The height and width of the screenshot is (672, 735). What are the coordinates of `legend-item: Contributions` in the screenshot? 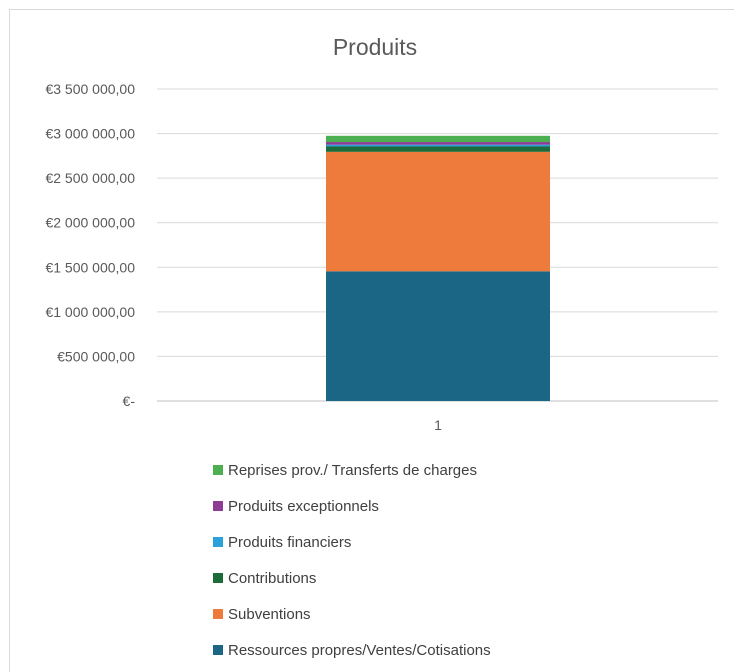 It's located at (352, 578).